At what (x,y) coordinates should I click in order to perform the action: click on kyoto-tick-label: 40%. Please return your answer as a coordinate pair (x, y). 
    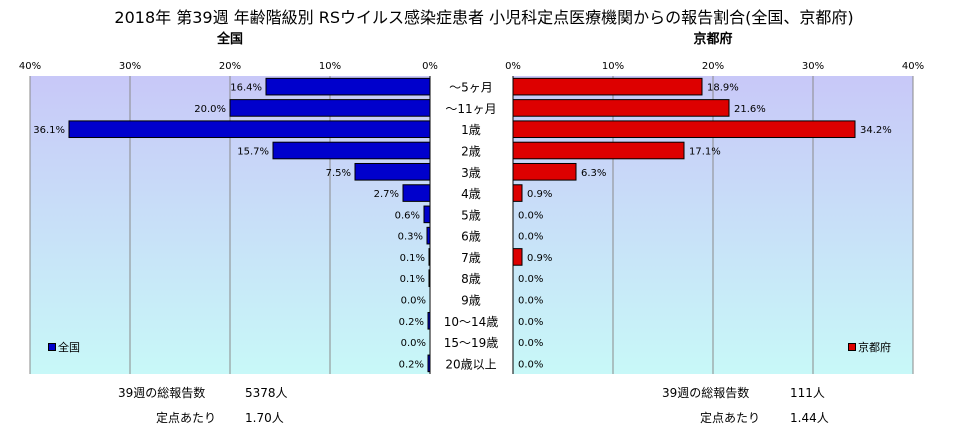
    Looking at the image, I should click on (913, 66).